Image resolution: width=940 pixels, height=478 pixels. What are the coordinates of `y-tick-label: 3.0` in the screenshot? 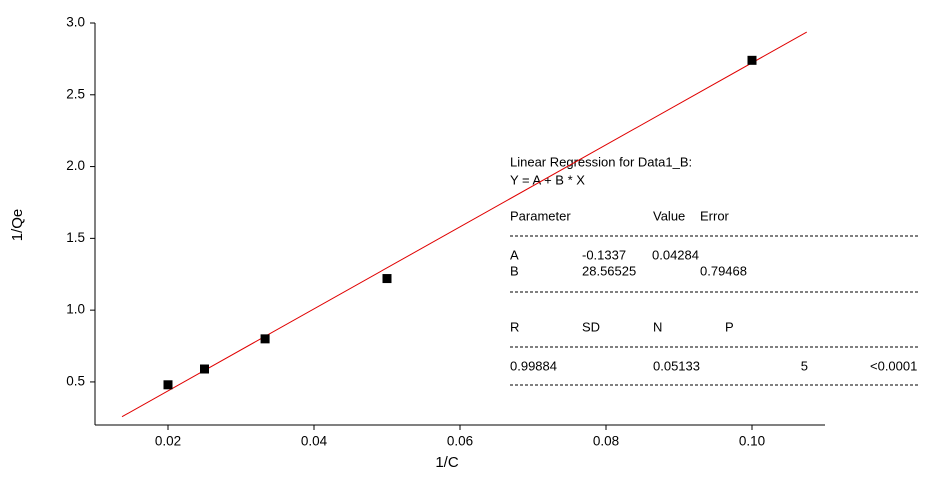 It's located at (75, 22).